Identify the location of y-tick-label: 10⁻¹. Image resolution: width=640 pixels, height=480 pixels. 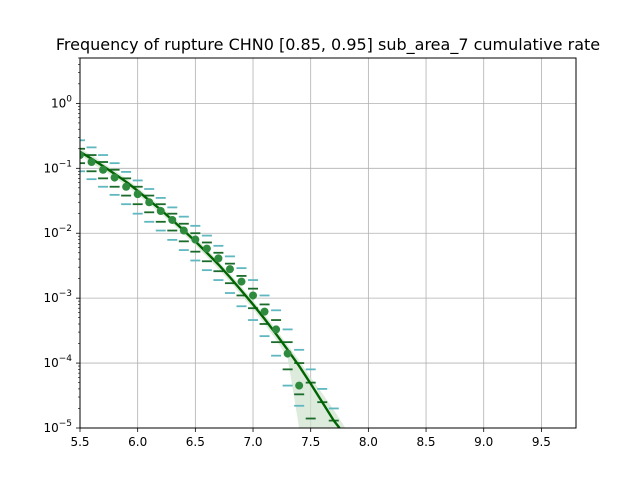
(57, 167).